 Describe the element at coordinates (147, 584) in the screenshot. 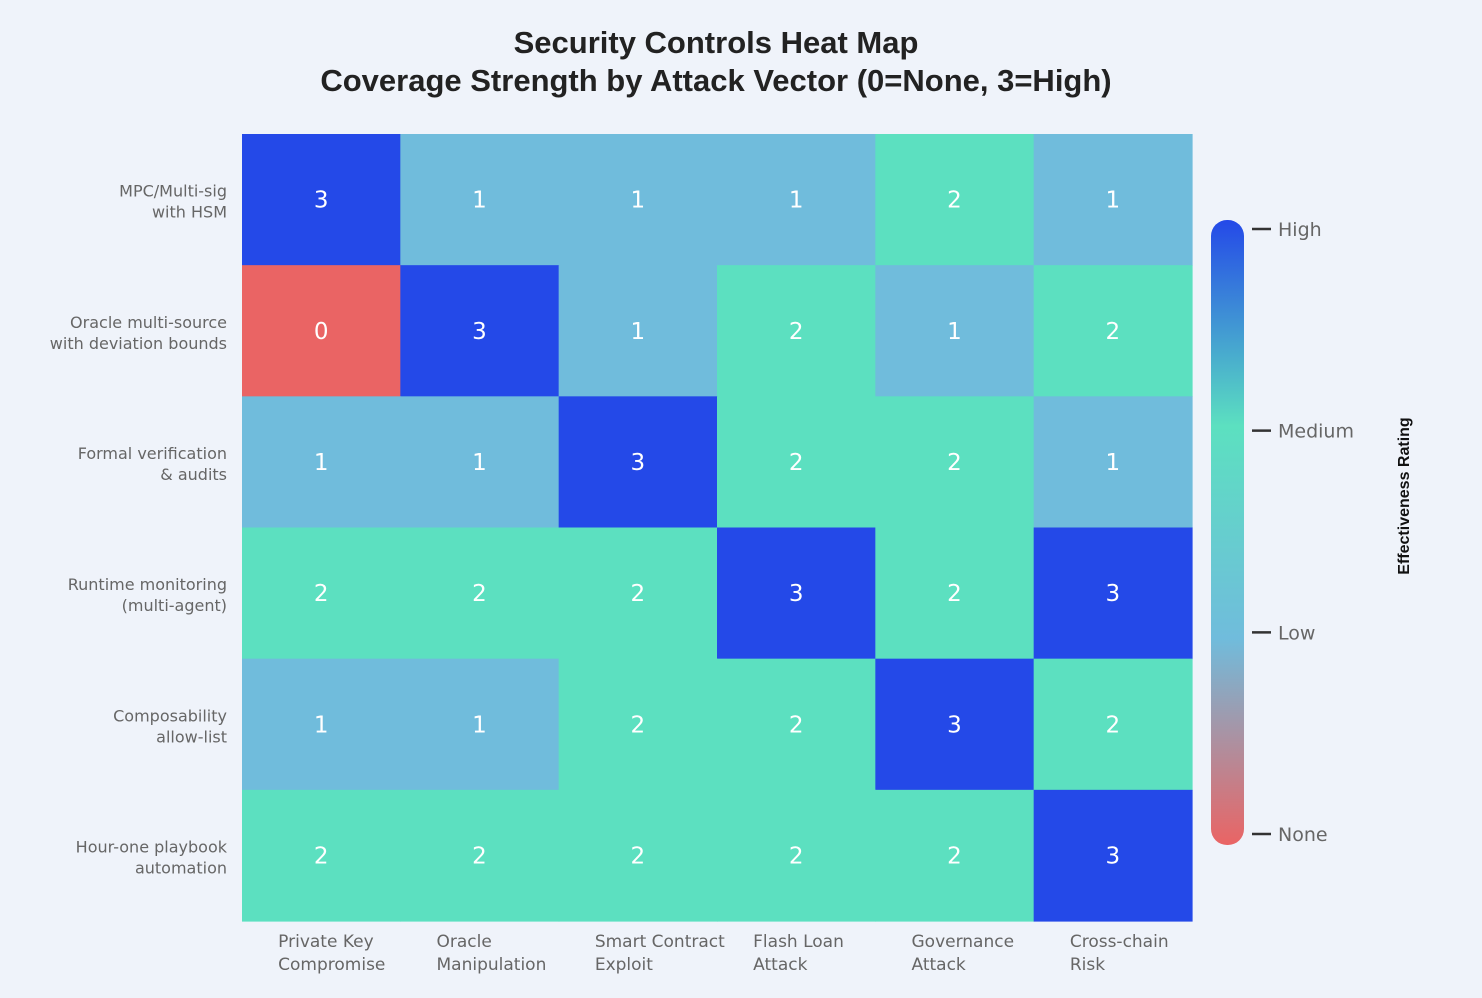

I see `row-tick-label: Runtime monitoring` at that location.